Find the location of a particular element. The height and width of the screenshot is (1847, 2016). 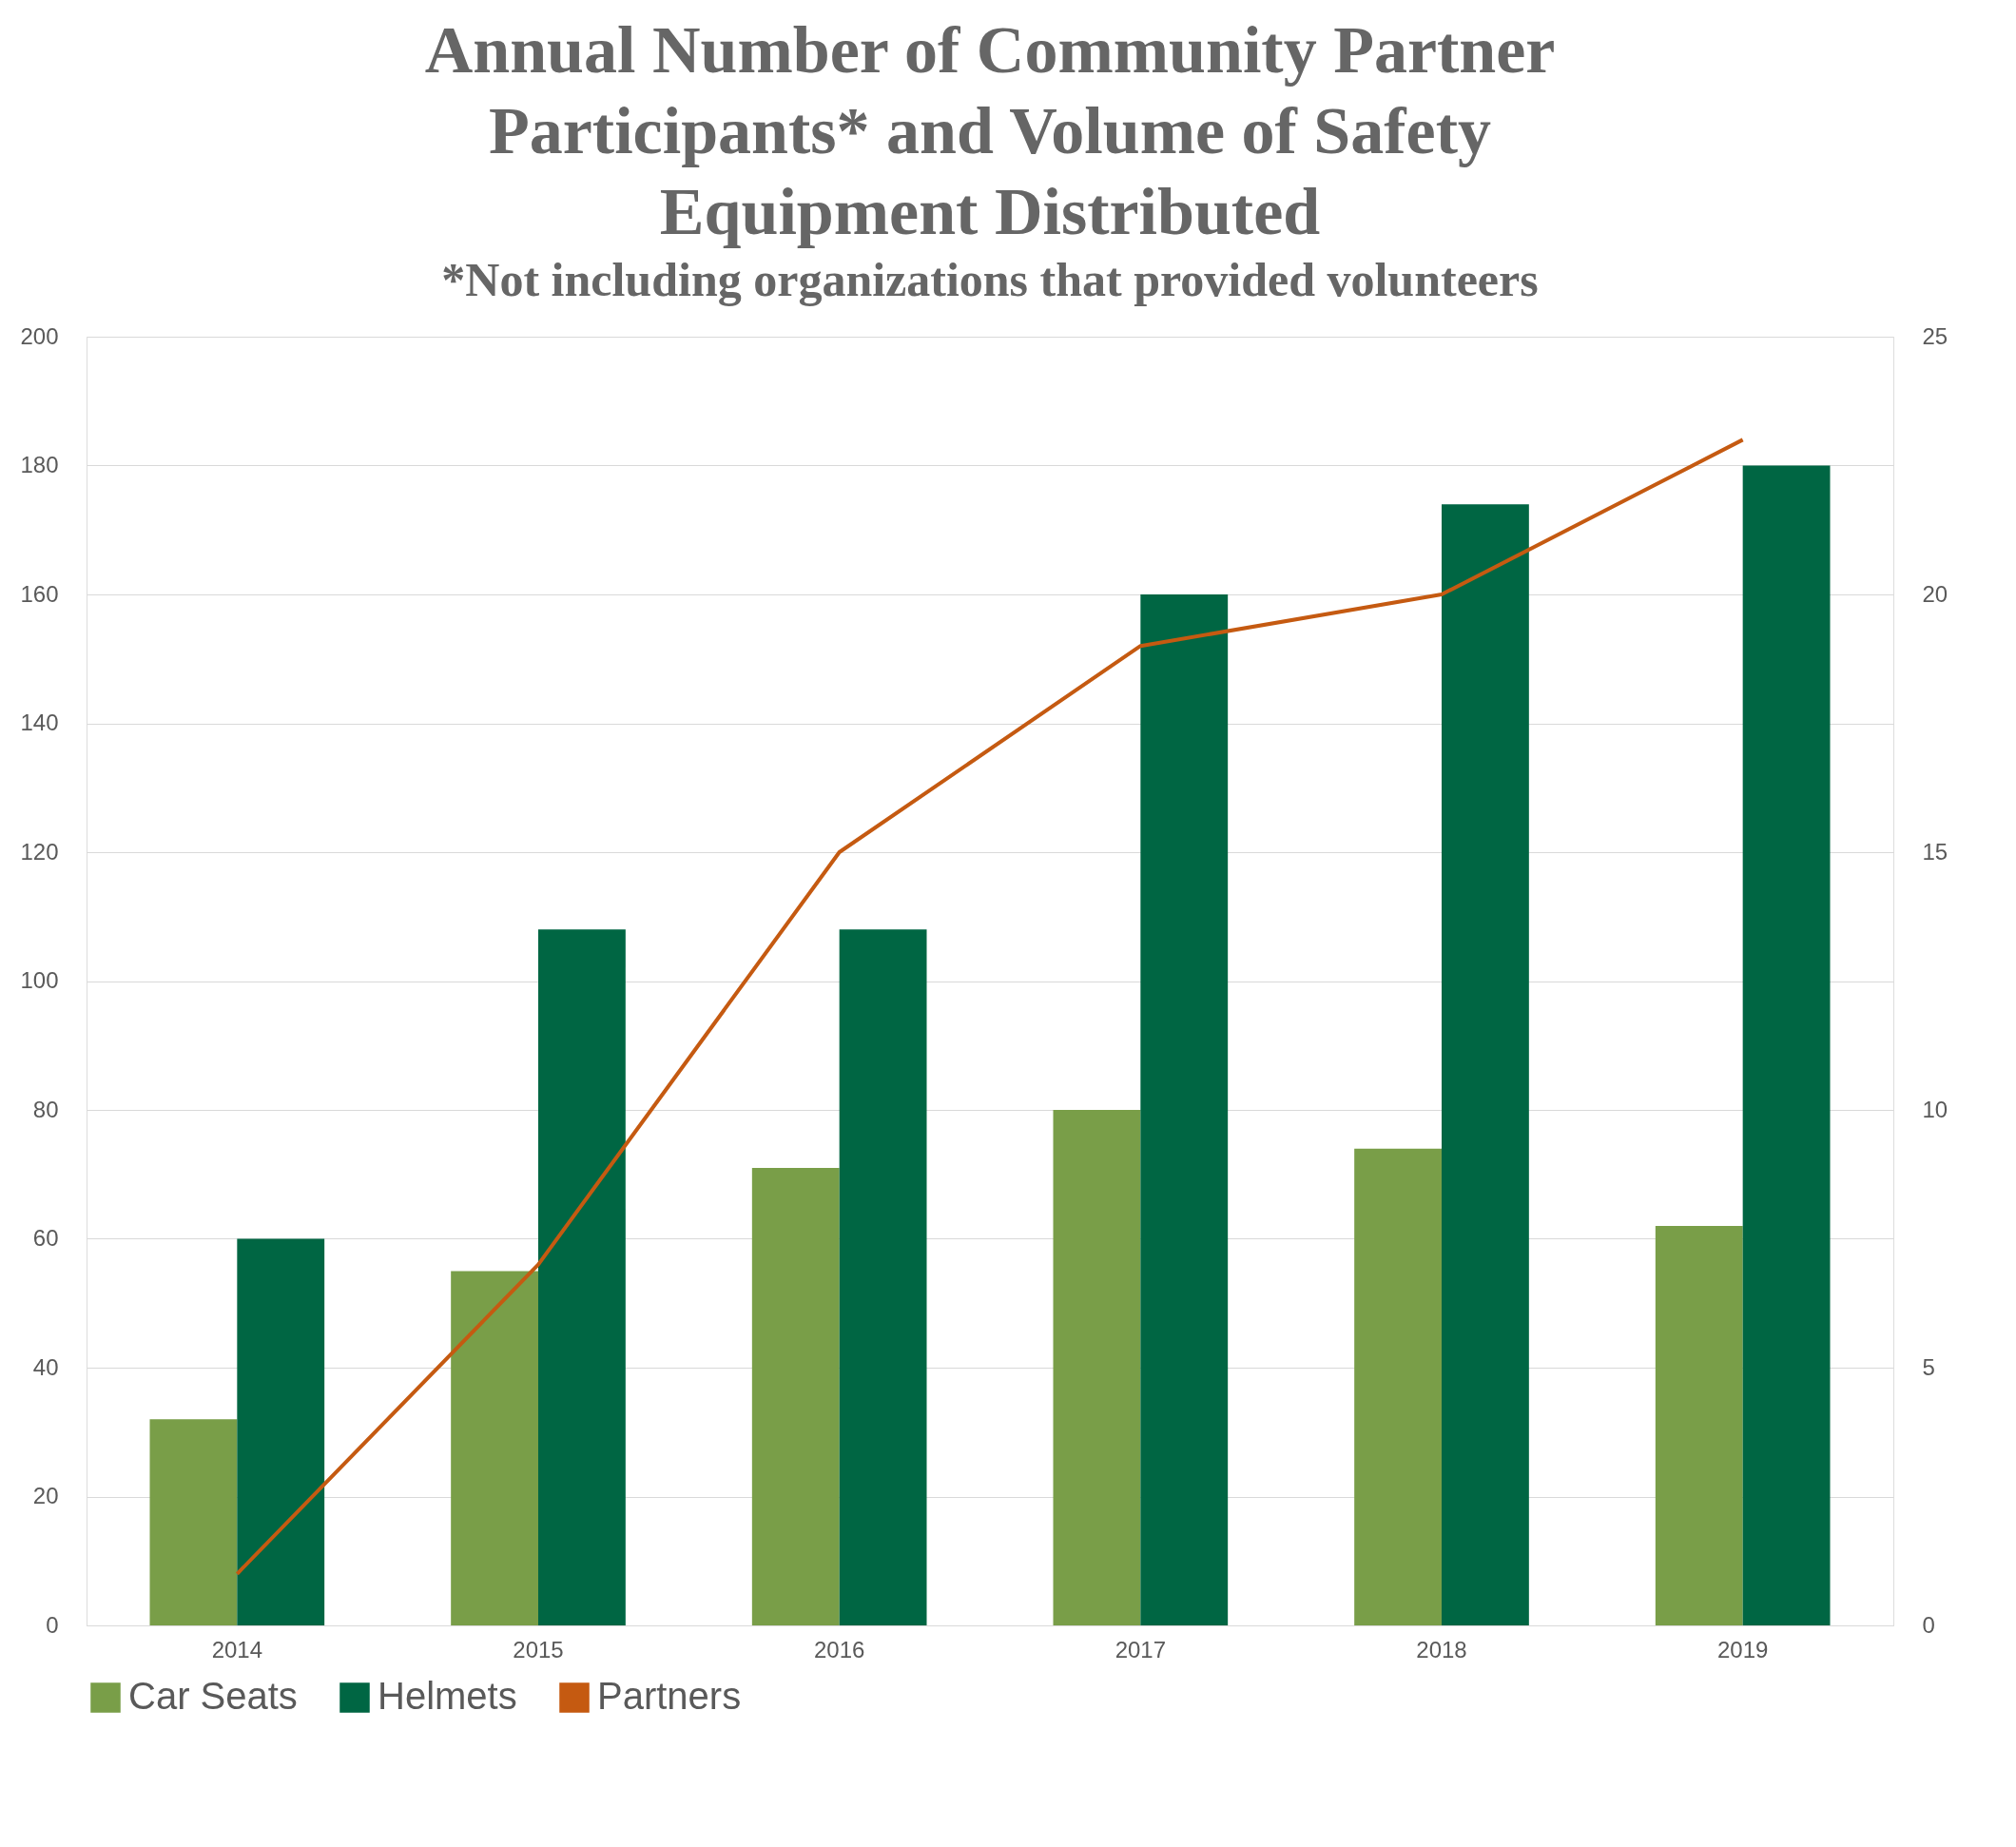

x-tick-label: 2015 is located at coordinates (538, 1649).